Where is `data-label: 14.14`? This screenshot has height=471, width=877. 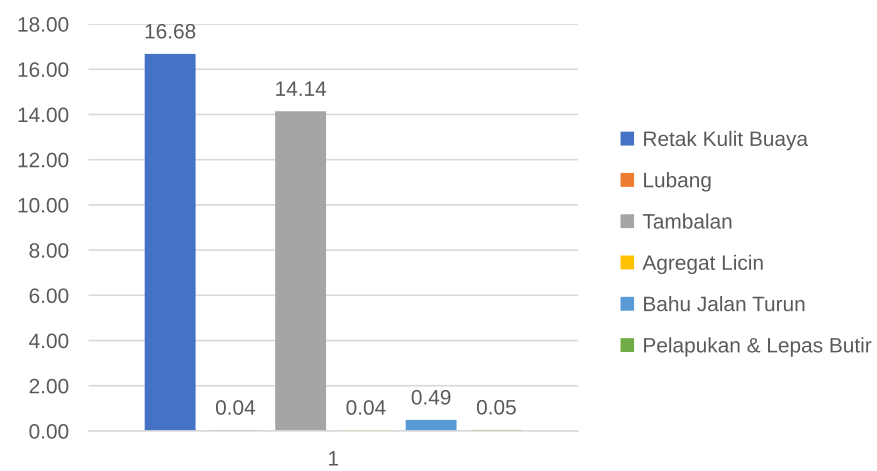
data-label: 14.14 is located at coordinates (301, 89).